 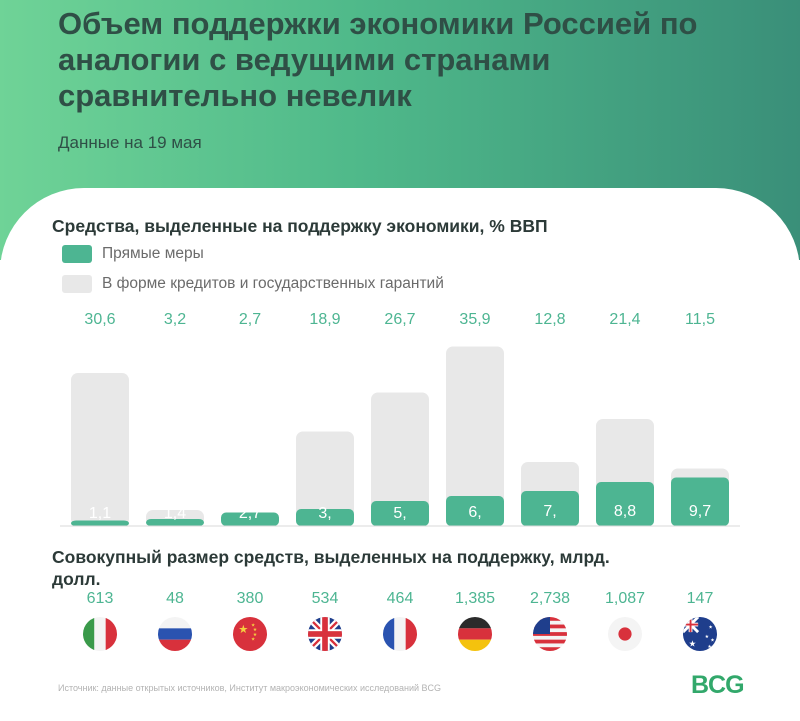 What do you see at coordinates (325, 598) in the screenshot?
I see `total-bln-label-3: 534` at bounding box center [325, 598].